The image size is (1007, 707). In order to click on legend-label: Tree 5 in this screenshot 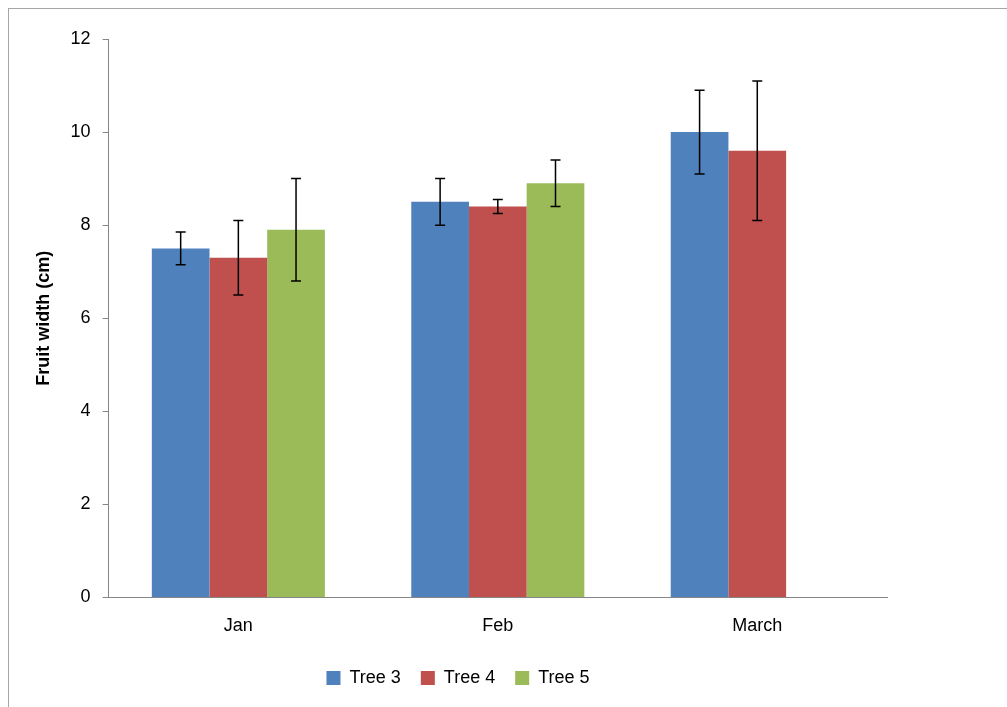, I will do `click(564, 676)`.